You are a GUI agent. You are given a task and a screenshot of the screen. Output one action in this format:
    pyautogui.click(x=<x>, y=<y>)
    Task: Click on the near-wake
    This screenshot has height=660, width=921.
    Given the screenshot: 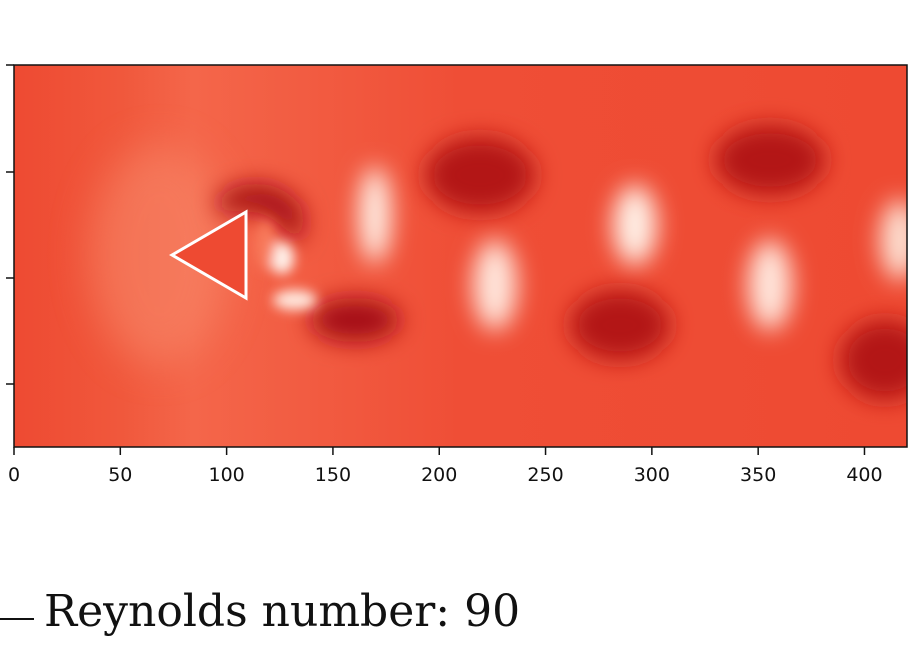 What is the action you would take?
    pyautogui.click(x=286, y=265)
    